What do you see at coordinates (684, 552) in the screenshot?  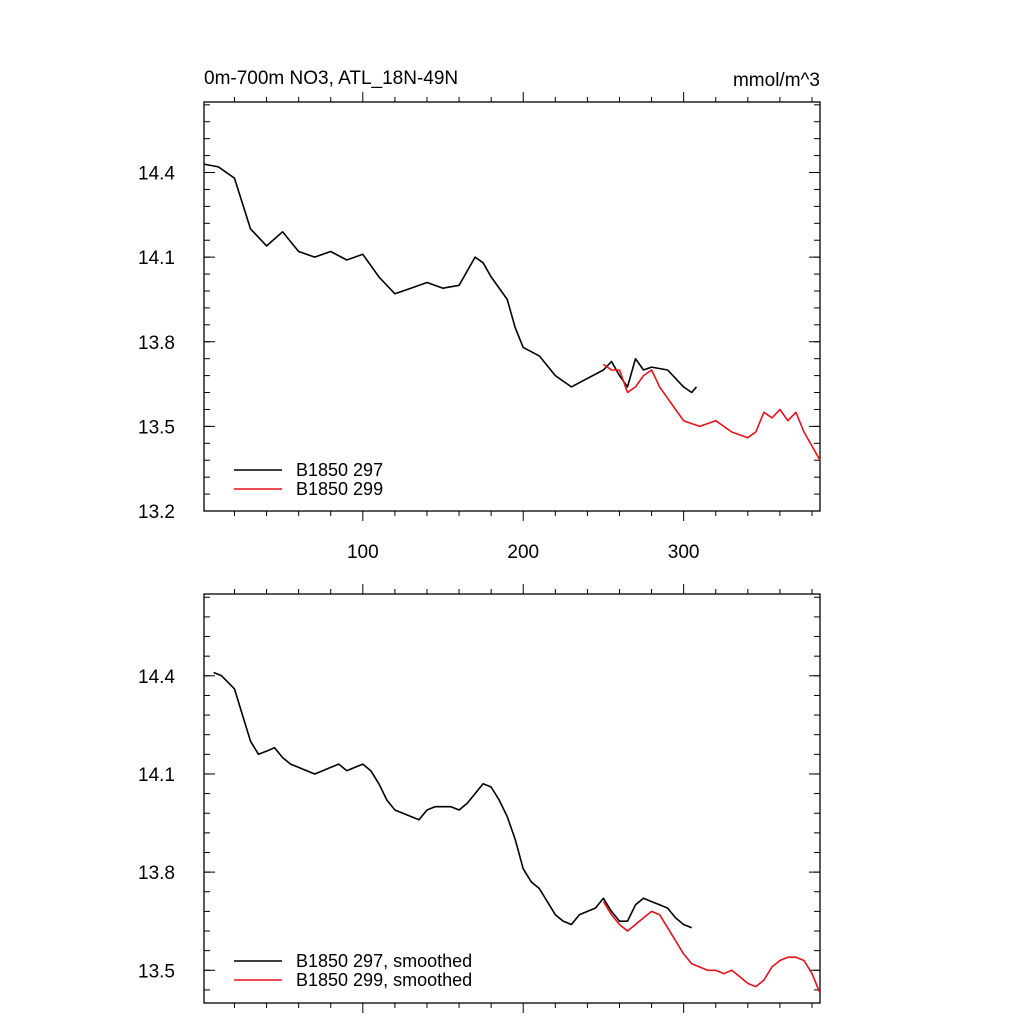 I see `x-tick-label: 300` at bounding box center [684, 552].